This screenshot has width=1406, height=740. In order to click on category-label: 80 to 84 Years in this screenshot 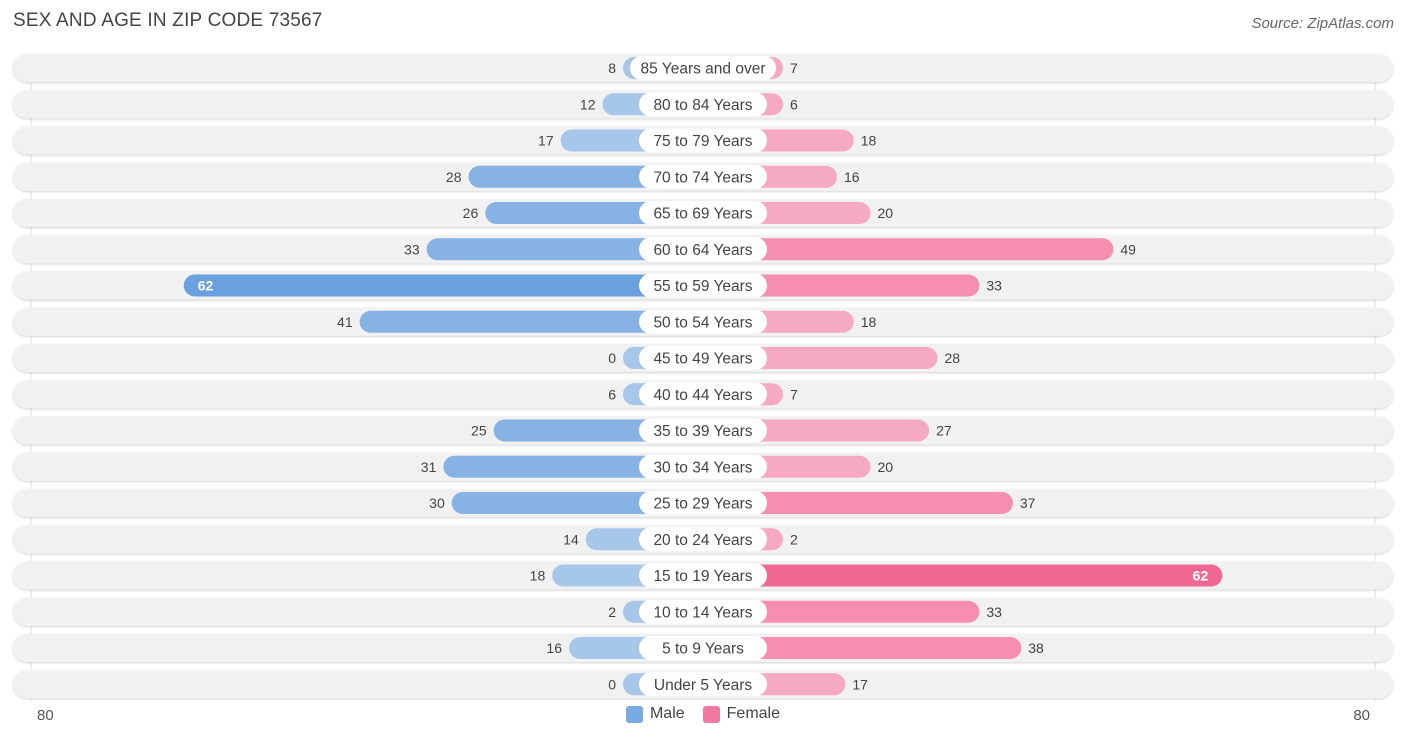, I will do `click(702, 105)`.